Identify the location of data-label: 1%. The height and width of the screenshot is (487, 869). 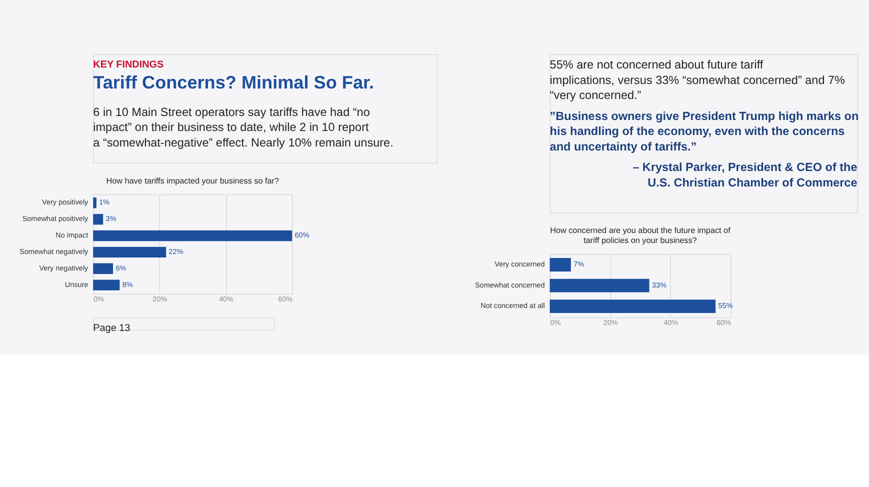
(104, 202).